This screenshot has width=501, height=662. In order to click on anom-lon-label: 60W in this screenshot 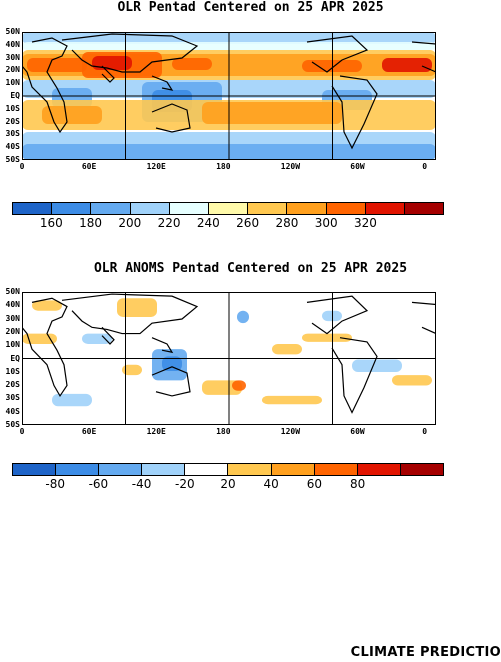, I will do `click(357, 431)`.